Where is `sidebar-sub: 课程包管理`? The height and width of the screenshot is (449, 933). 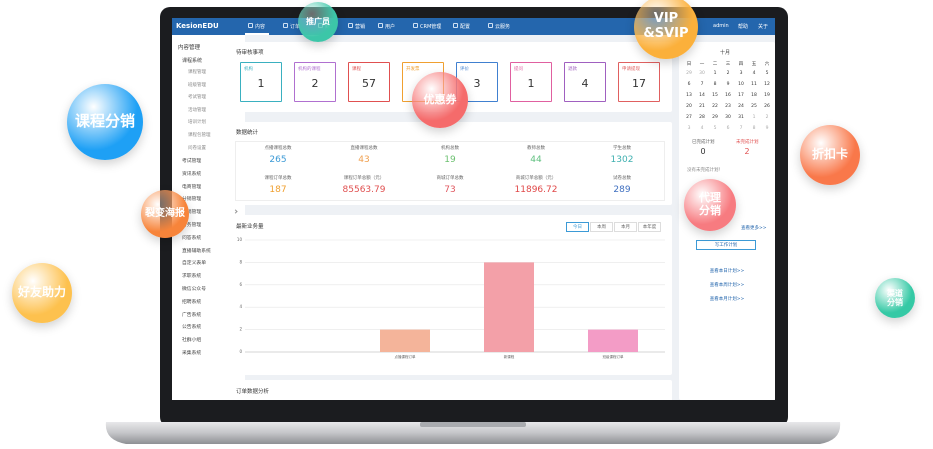 sidebar-sub: 课程包管理 is located at coordinates (199, 135).